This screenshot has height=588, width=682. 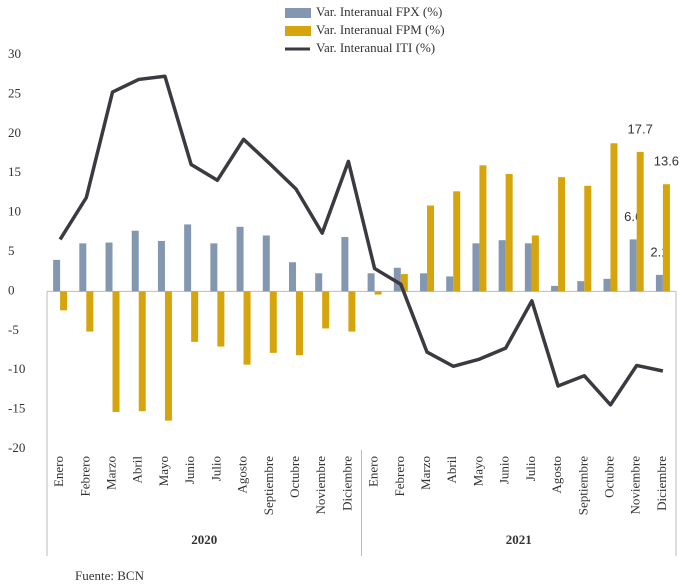 I want to click on y-tick-label: 0, so click(x=11, y=289).